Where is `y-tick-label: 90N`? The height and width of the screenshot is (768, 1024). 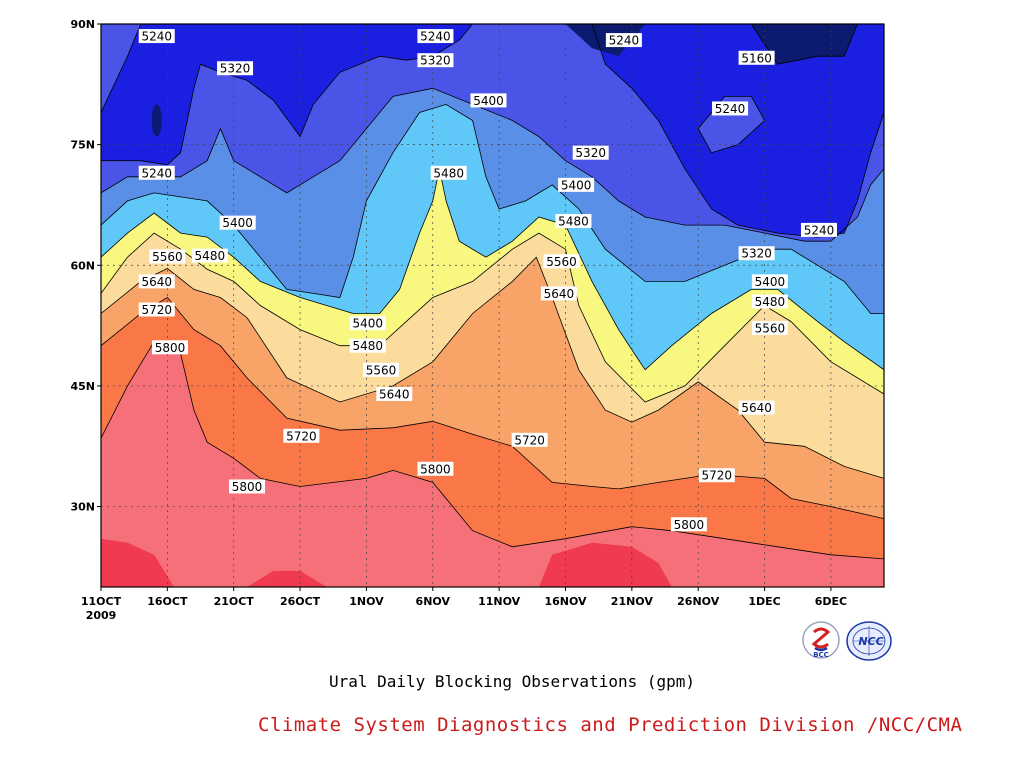
y-tick-label: 90N is located at coordinates (82, 24).